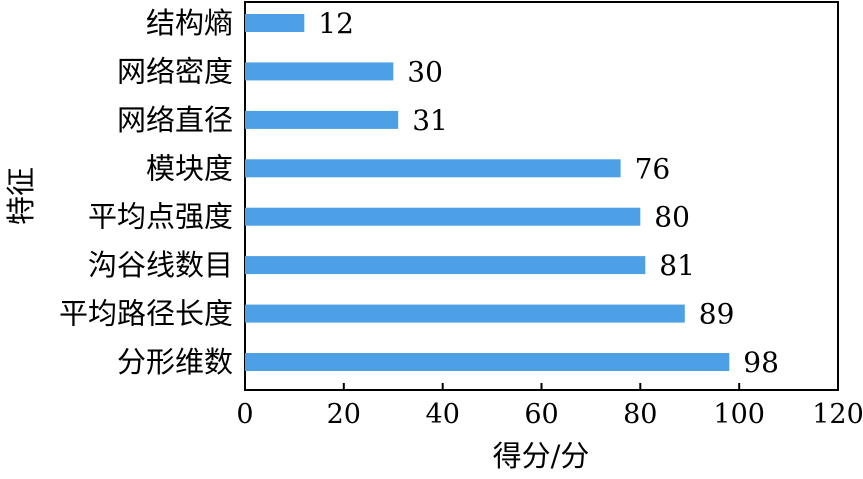  Describe the element at coordinates (541, 414) in the screenshot. I see `x-tick-label: 60` at that location.